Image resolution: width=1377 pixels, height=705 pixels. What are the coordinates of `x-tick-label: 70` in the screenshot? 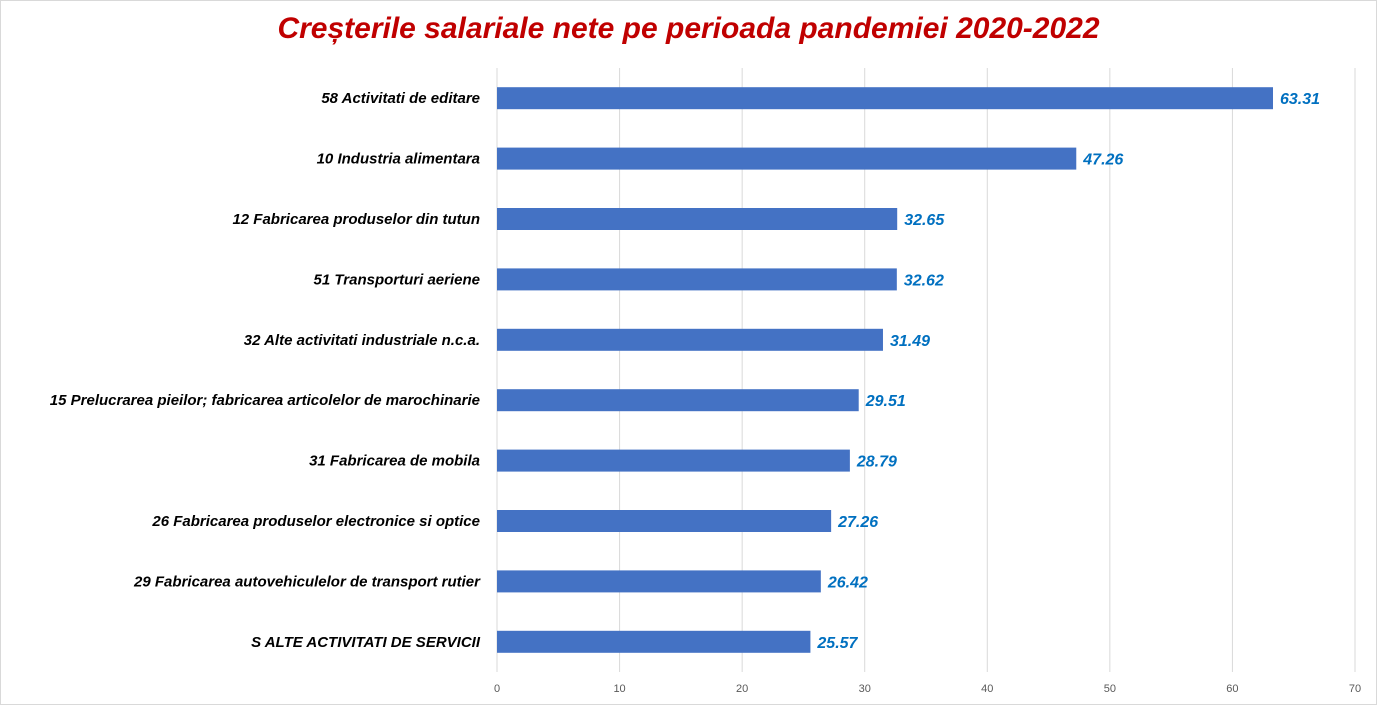 It's located at (1355, 689).